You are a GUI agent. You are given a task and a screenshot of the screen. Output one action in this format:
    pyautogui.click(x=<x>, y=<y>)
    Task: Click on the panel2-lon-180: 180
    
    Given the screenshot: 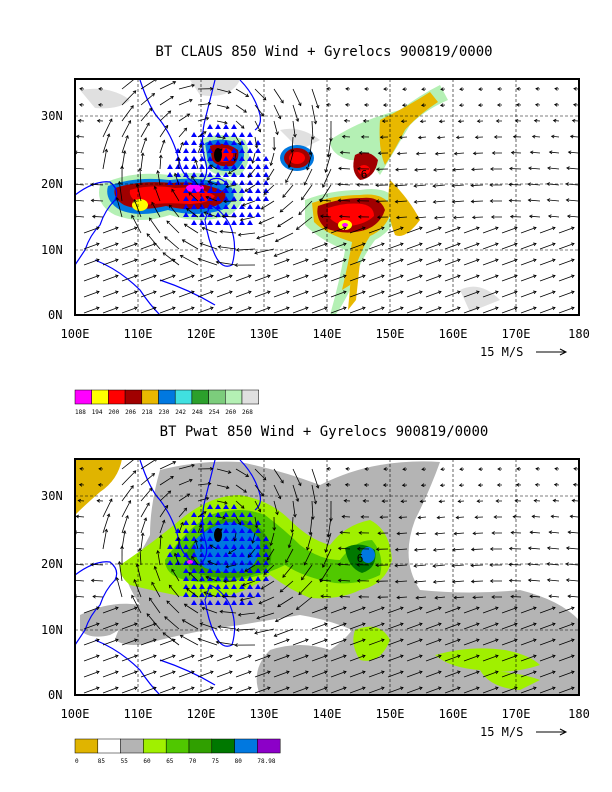 What is the action you would take?
    pyautogui.click(x=579, y=714)
    